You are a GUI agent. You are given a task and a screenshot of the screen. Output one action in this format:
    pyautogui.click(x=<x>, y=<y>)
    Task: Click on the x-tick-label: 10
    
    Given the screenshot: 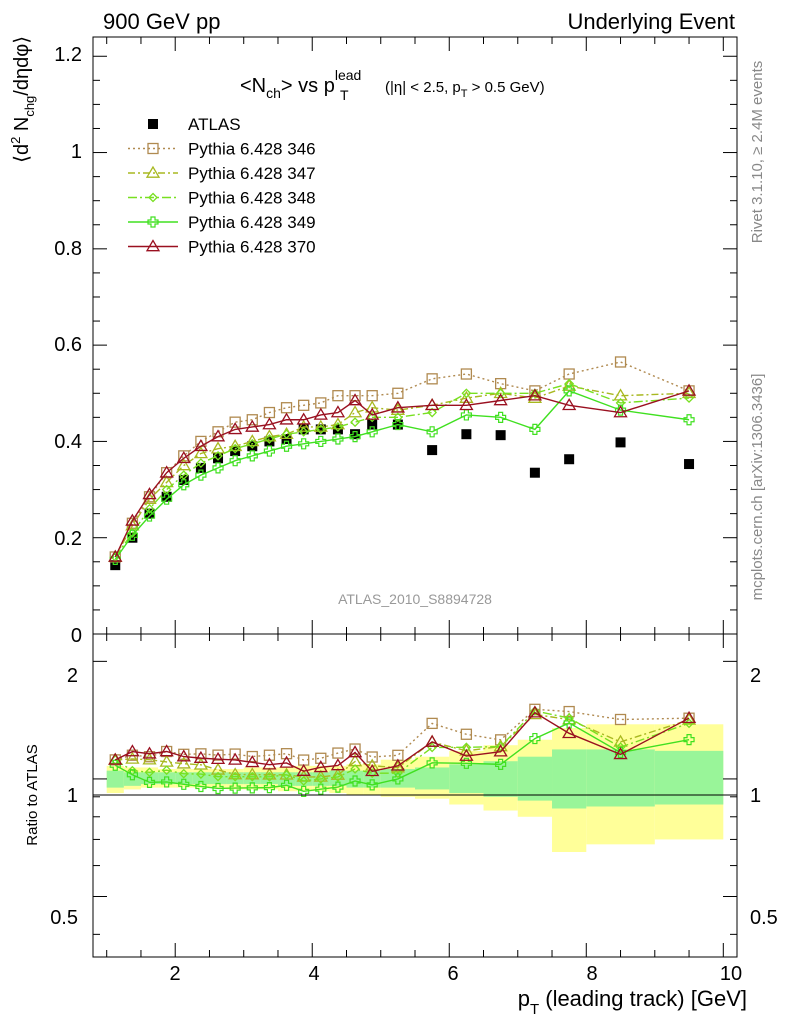 What is the action you would take?
    pyautogui.click(x=731, y=974)
    